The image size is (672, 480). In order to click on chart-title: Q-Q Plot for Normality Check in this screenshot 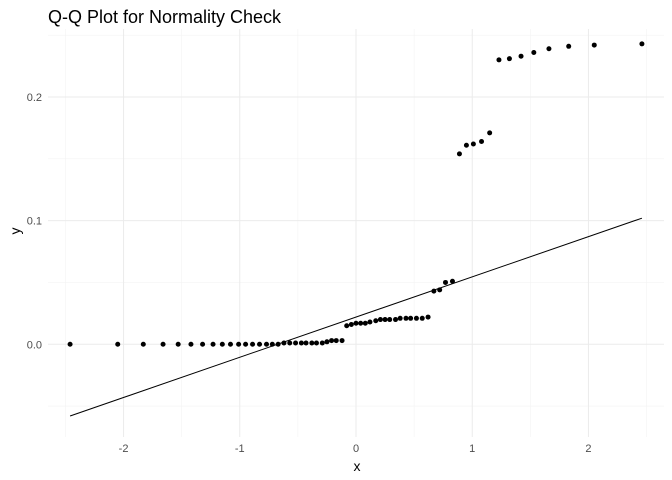, I will do `click(165, 17)`.